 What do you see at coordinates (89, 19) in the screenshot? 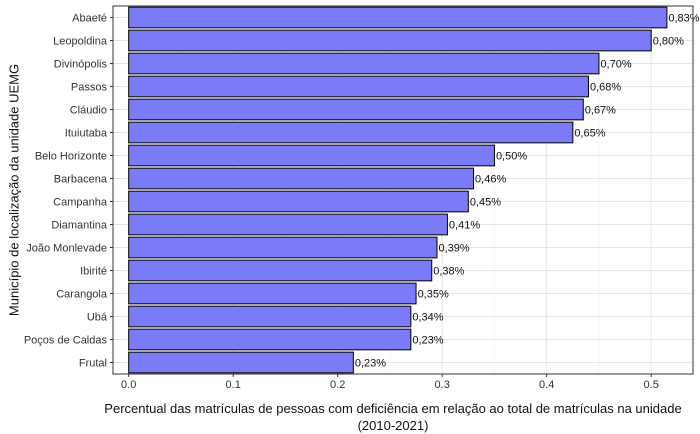
I see `y-tick-label: Abaeté` at bounding box center [89, 19].